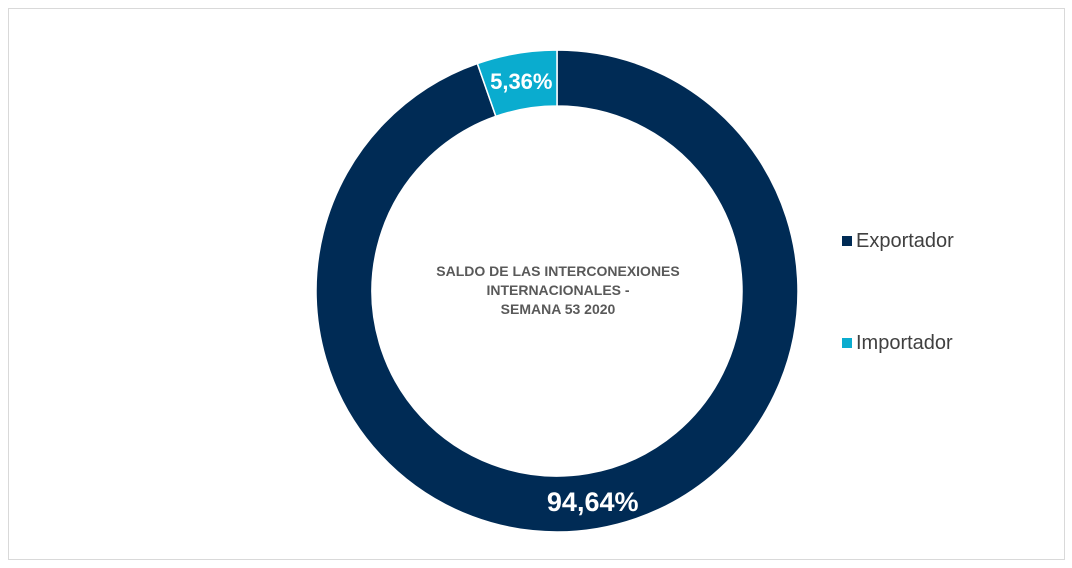 The height and width of the screenshot is (568, 1072). What do you see at coordinates (904, 343) in the screenshot?
I see `legend-label-importador: Importador` at bounding box center [904, 343].